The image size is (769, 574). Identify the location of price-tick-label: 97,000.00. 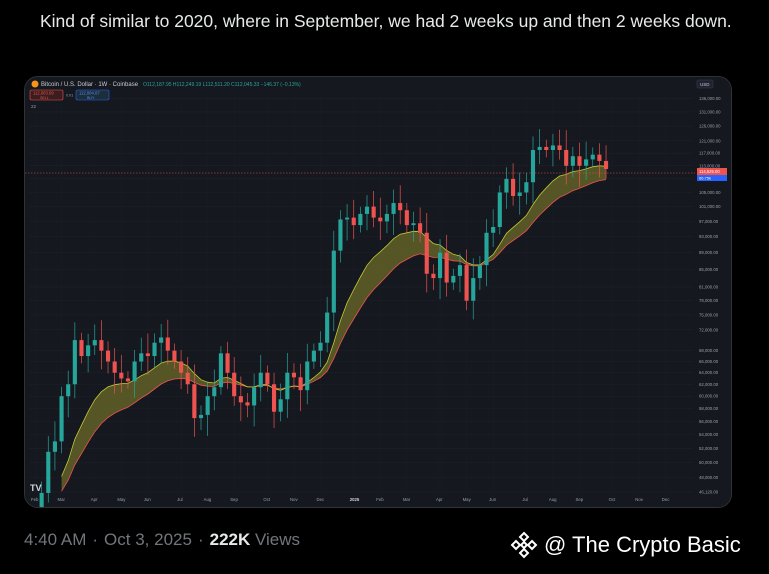
(709, 221).